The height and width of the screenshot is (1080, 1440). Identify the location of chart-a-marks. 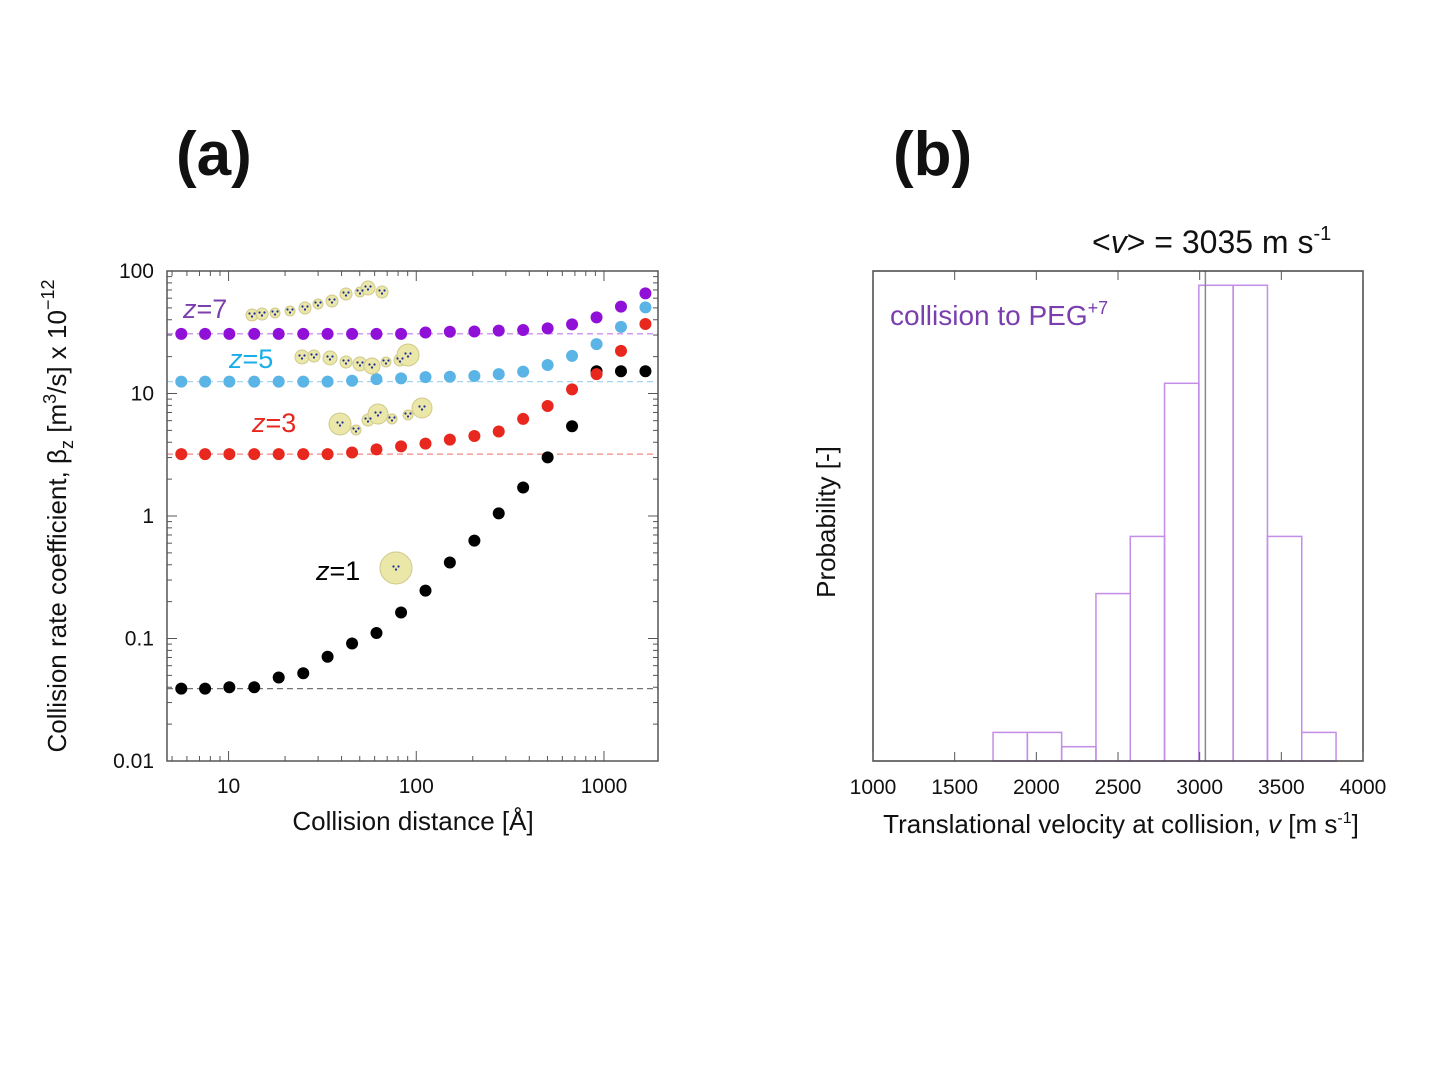
(412, 491).